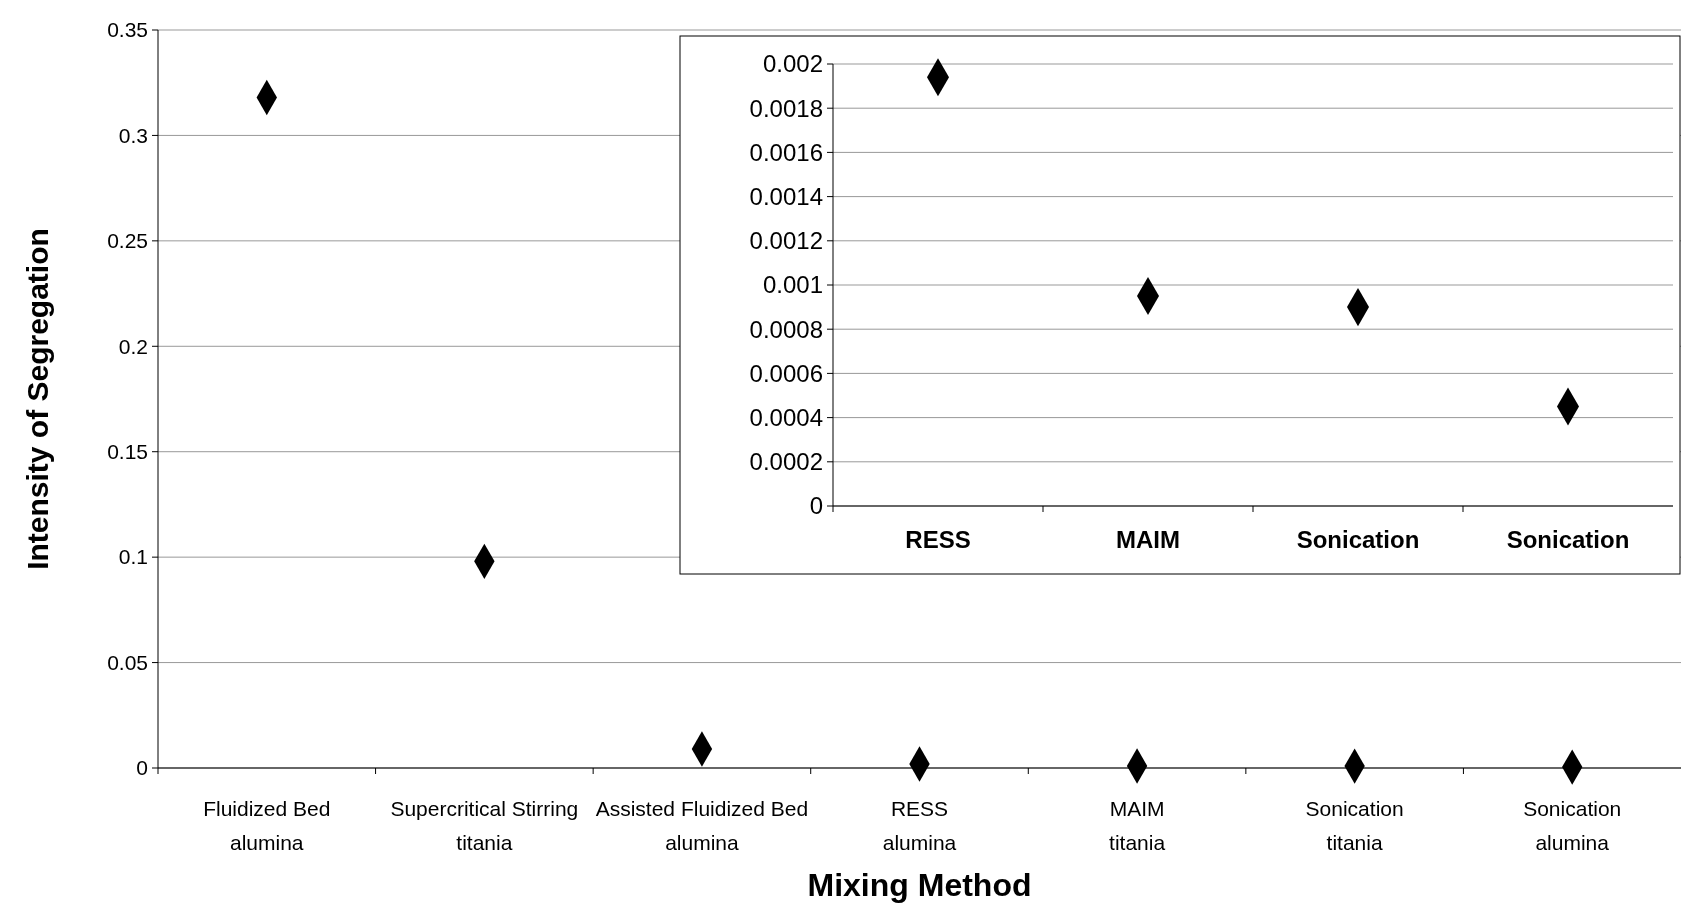 This screenshot has height=923, width=1689. What do you see at coordinates (133, 135) in the screenshot?
I see `y-tick-label: 0.3` at bounding box center [133, 135].